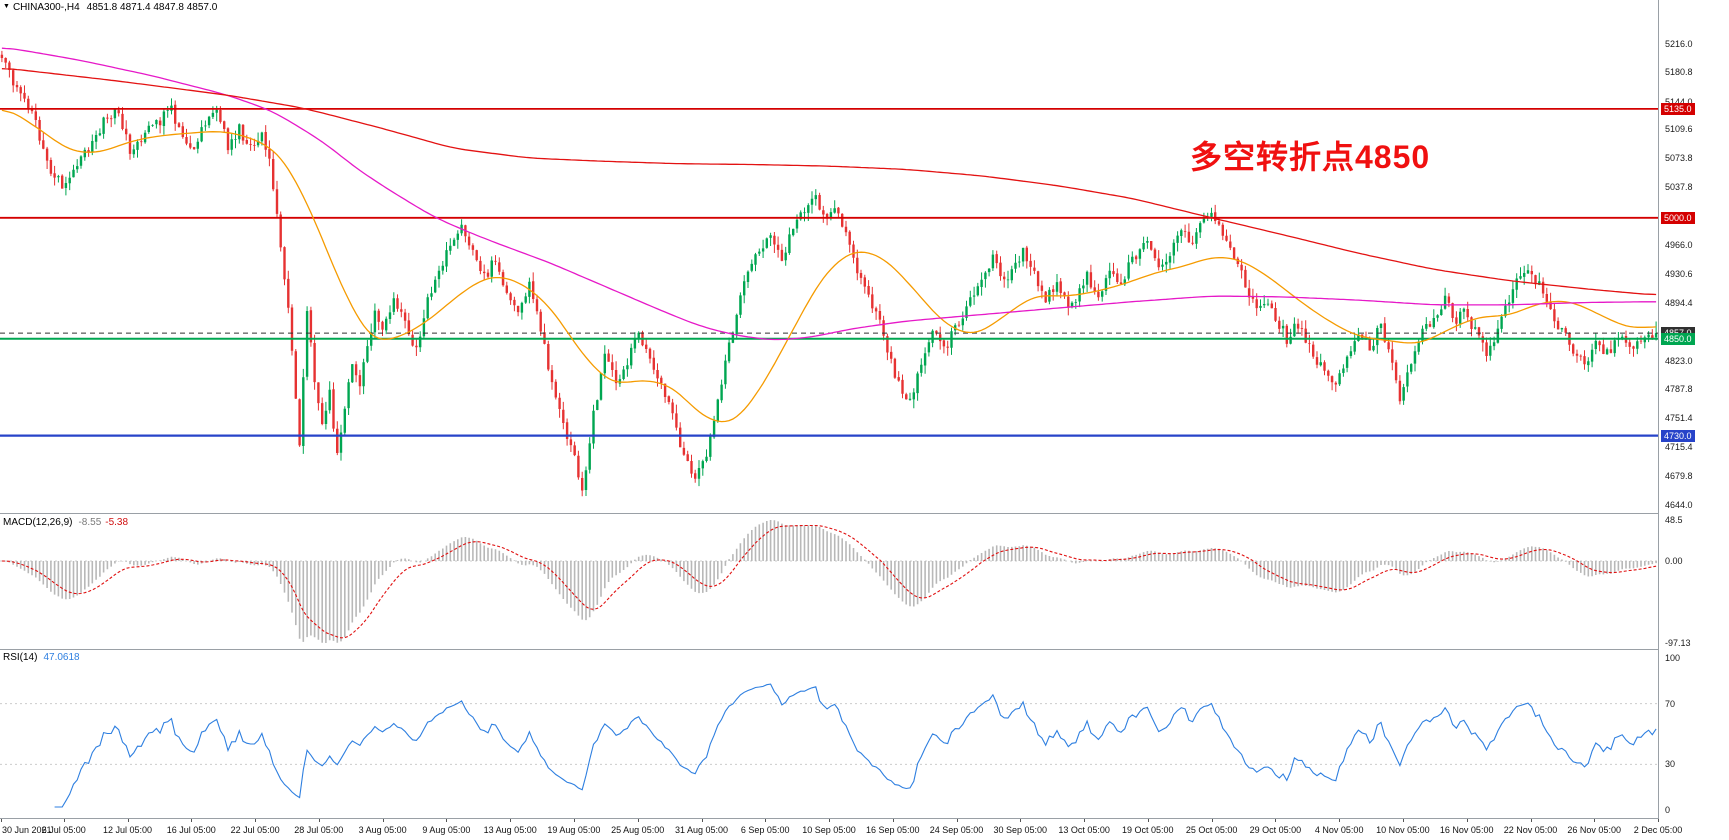 This screenshot has width=1729, height=840. What do you see at coordinates (1678, 217) in the screenshot?
I see `price-line-badge: 5000.0` at bounding box center [1678, 217].